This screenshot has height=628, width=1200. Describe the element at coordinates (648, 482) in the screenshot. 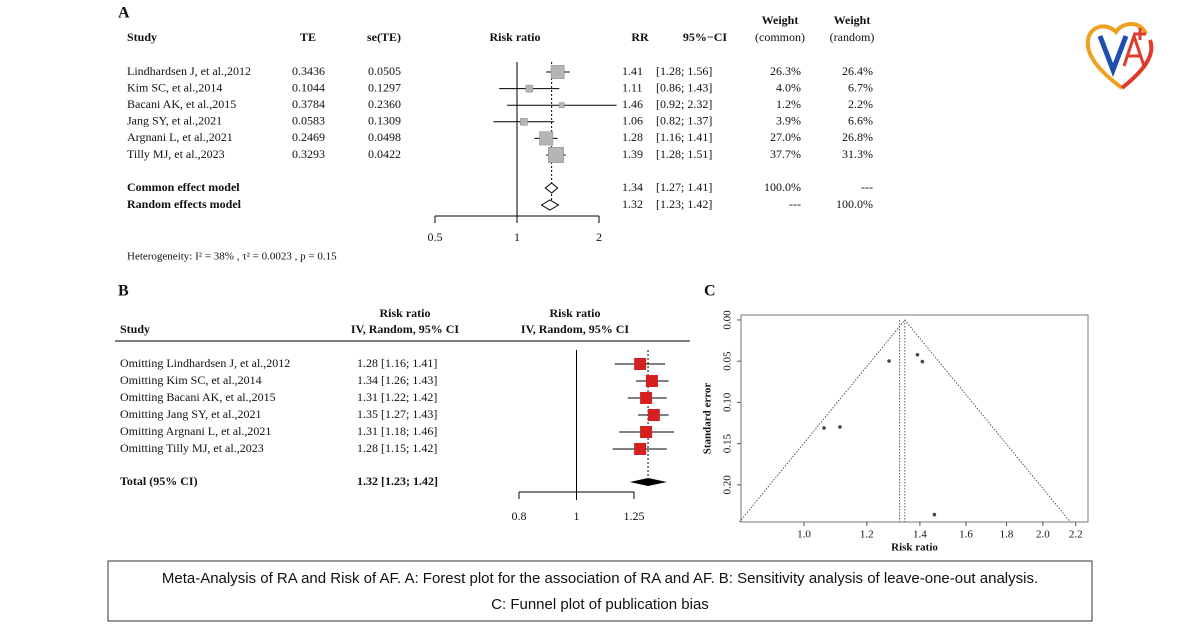

I see `total-diamond` at that location.